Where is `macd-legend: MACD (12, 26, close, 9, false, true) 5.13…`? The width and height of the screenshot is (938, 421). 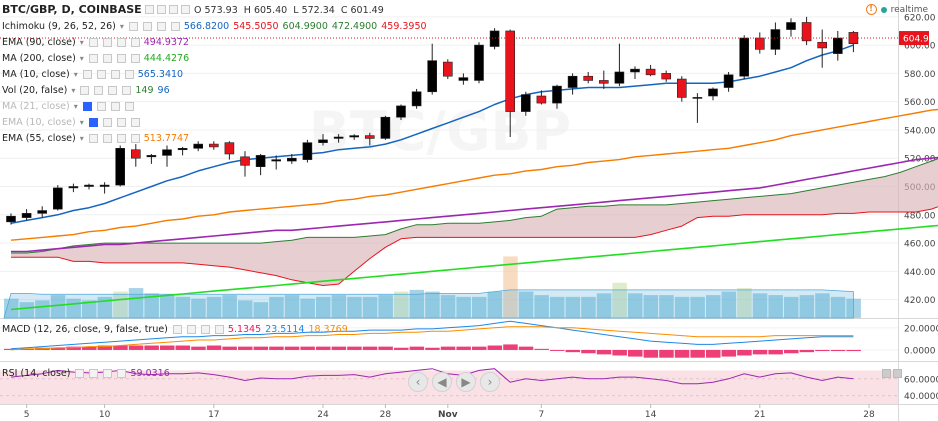 macd-legend: MACD (12, 26, close, 9, false, true) 5.13… is located at coordinates (175, 329).